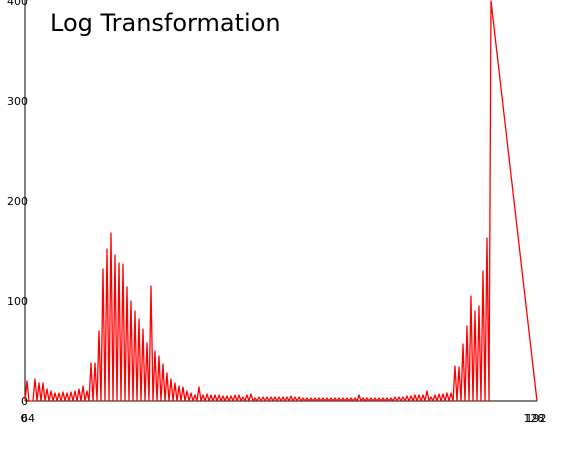 The width and height of the screenshot is (562, 450). I want to click on y-tick-label: 400, so click(17, 4).